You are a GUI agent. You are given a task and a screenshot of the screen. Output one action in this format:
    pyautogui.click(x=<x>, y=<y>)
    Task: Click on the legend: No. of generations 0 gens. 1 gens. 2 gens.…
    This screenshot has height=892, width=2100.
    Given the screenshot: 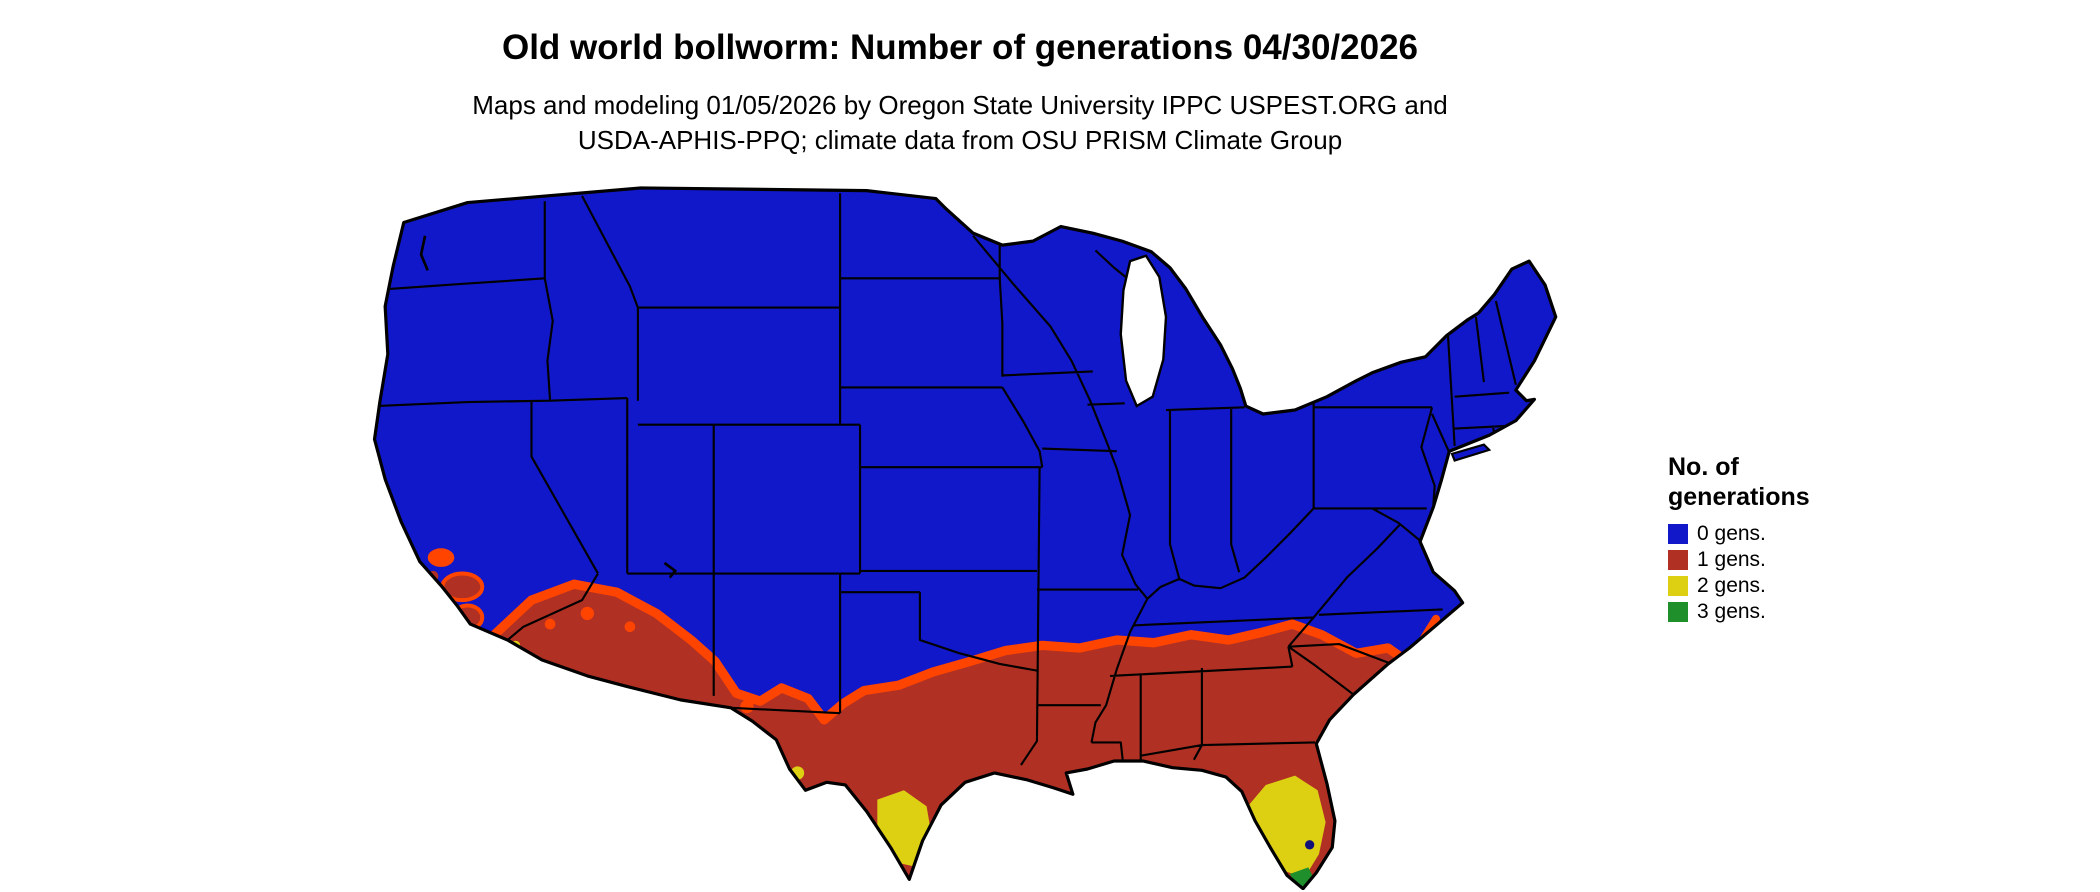 What is the action you would take?
    pyautogui.click(x=1739, y=538)
    